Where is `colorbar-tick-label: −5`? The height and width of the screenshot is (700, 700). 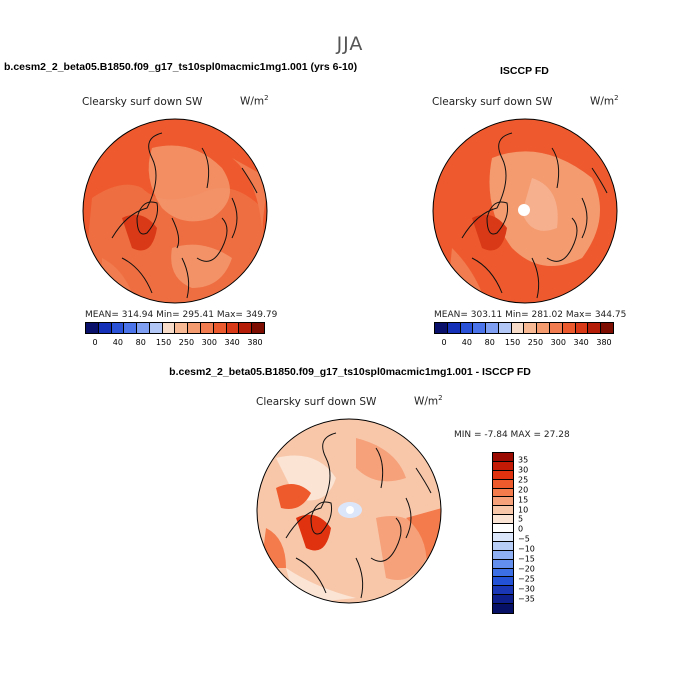
colorbar-tick-label: −5 is located at coordinates (524, 539).